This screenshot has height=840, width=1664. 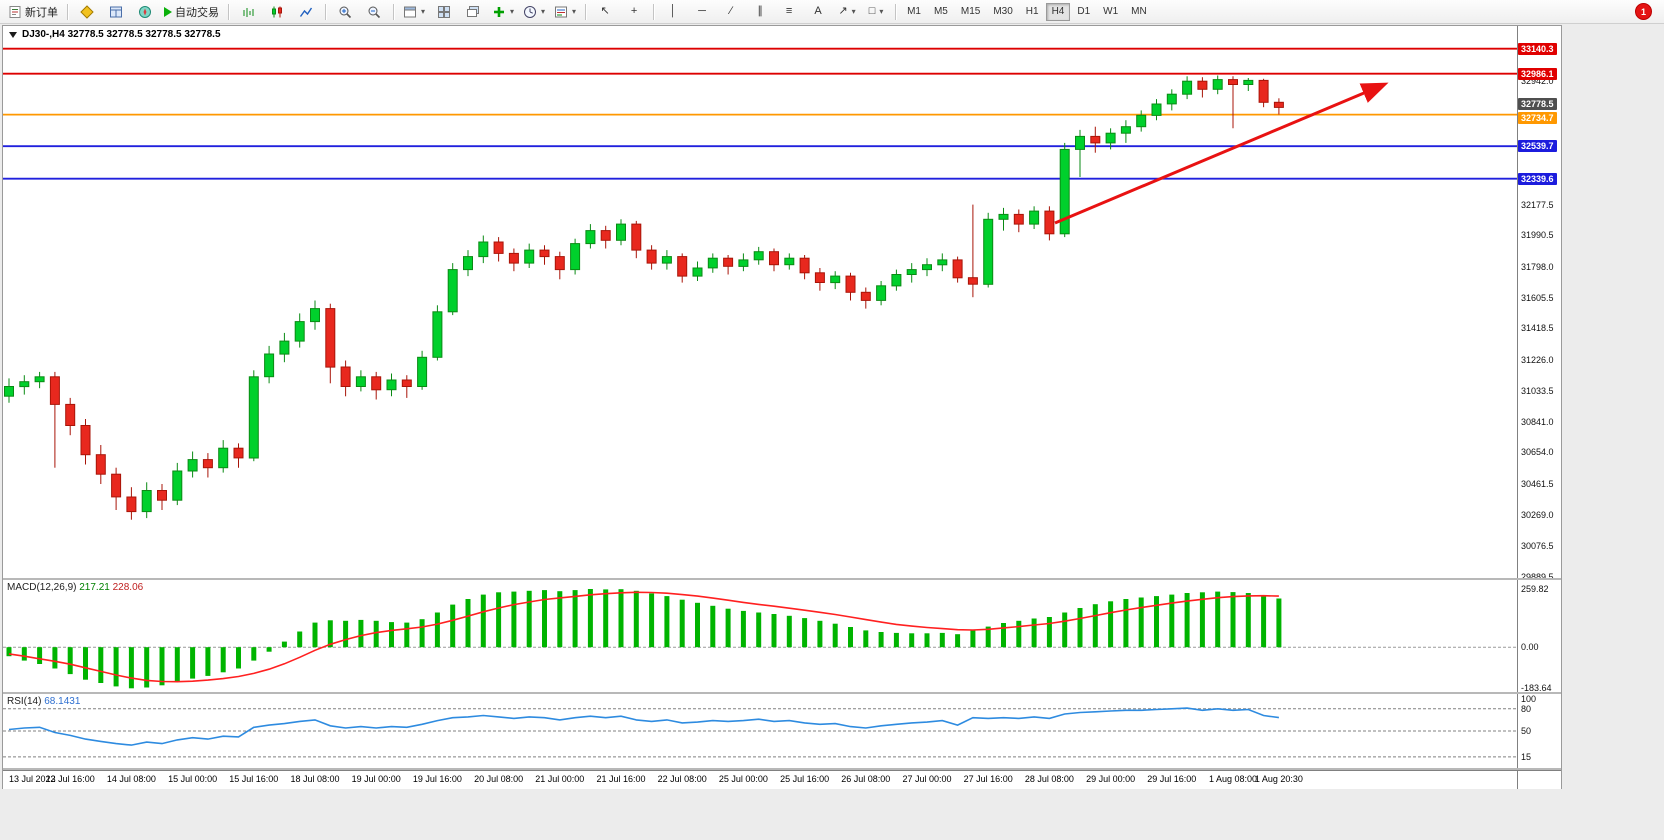 What do you see at coordinates (789, 12) in the screenshot?
I see `fibonacci-button: ≡` at bounding box center [789, 12].